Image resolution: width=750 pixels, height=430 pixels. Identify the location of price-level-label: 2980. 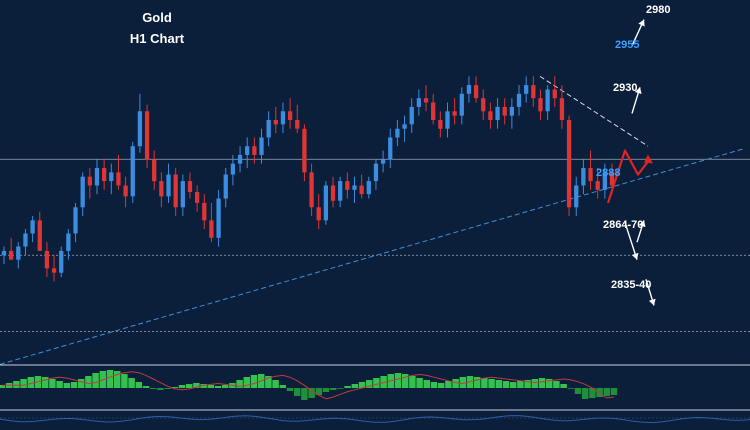
(658, 10).